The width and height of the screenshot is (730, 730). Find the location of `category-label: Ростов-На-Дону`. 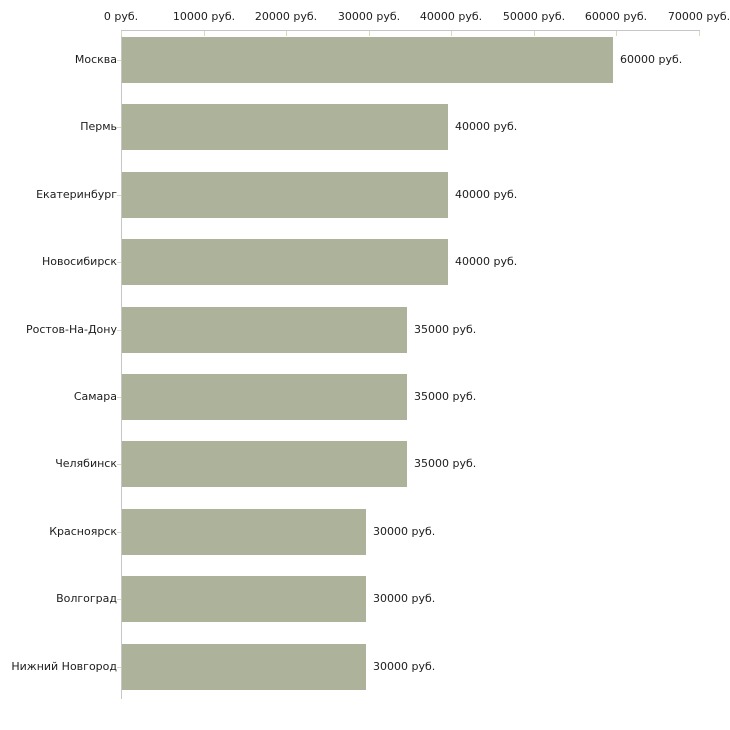

category-label: Ростов-На-Дону is located at coordinates (71, 329).